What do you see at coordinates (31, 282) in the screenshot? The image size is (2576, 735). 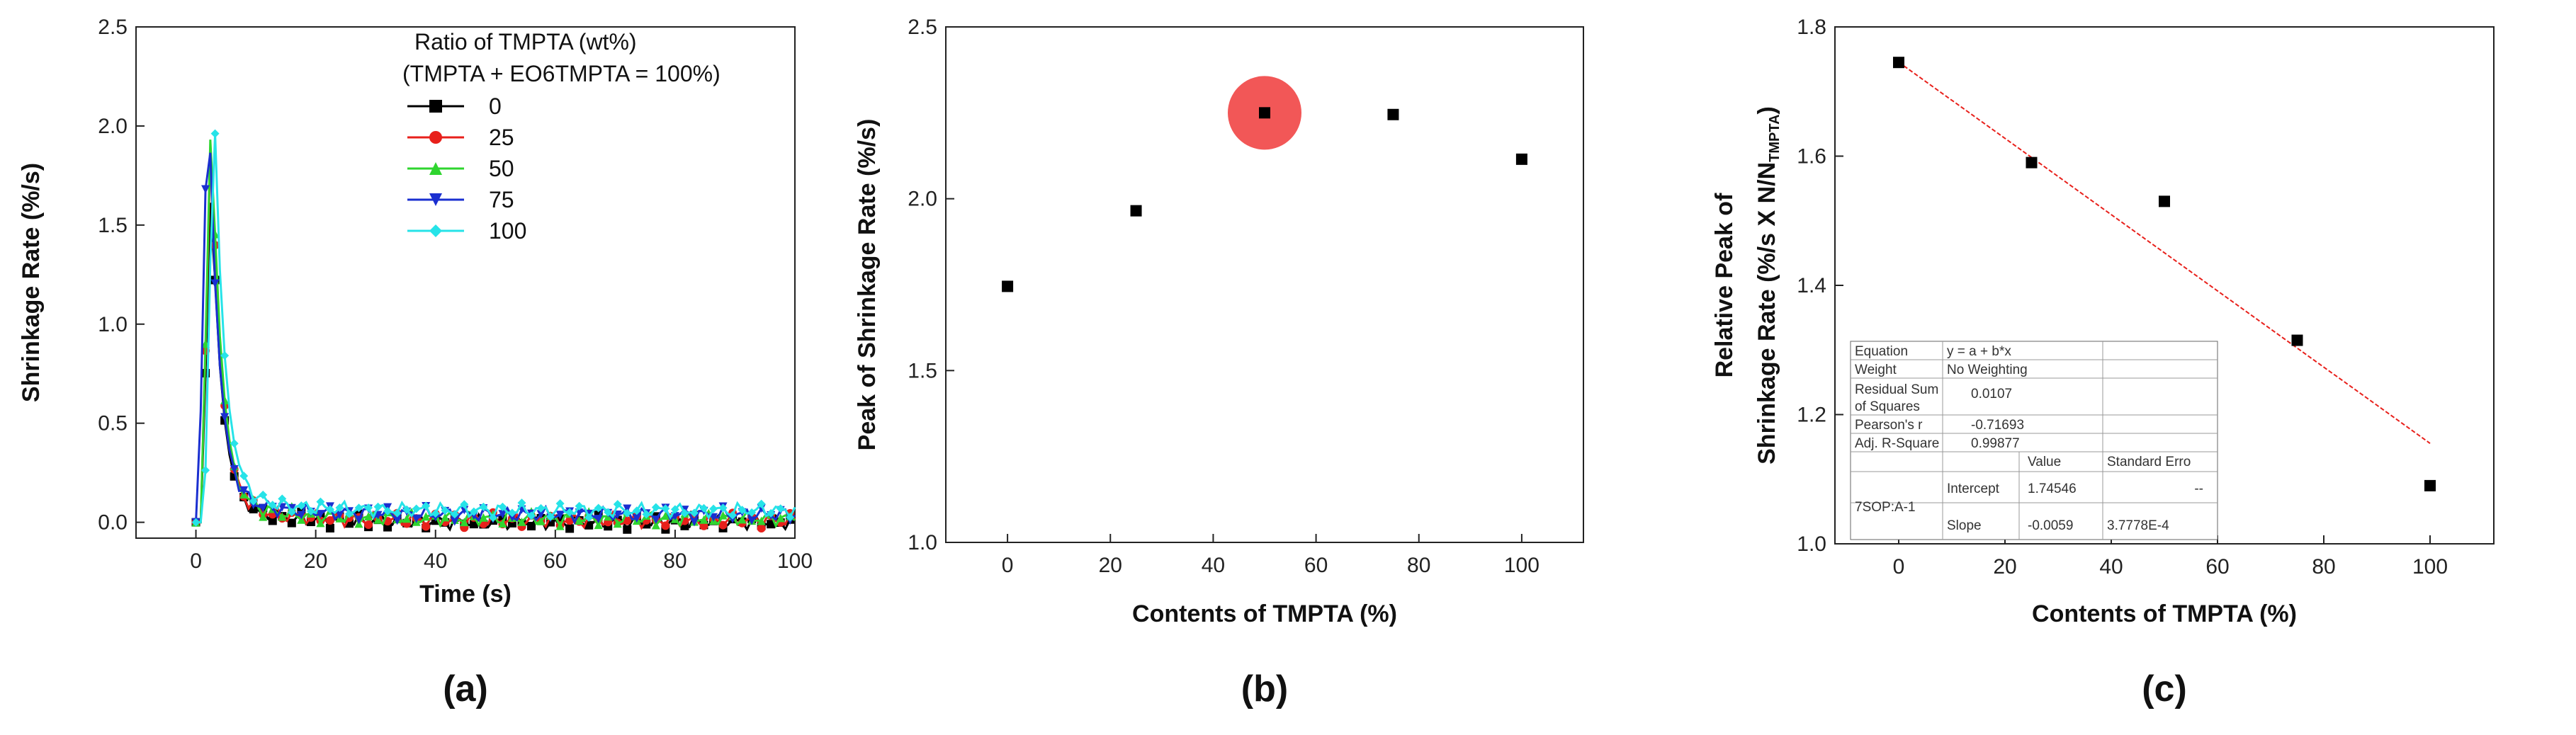 I see `panel-a-ylabel: Shrinkage Rate (%/s)` at bounding box center [31, 282].